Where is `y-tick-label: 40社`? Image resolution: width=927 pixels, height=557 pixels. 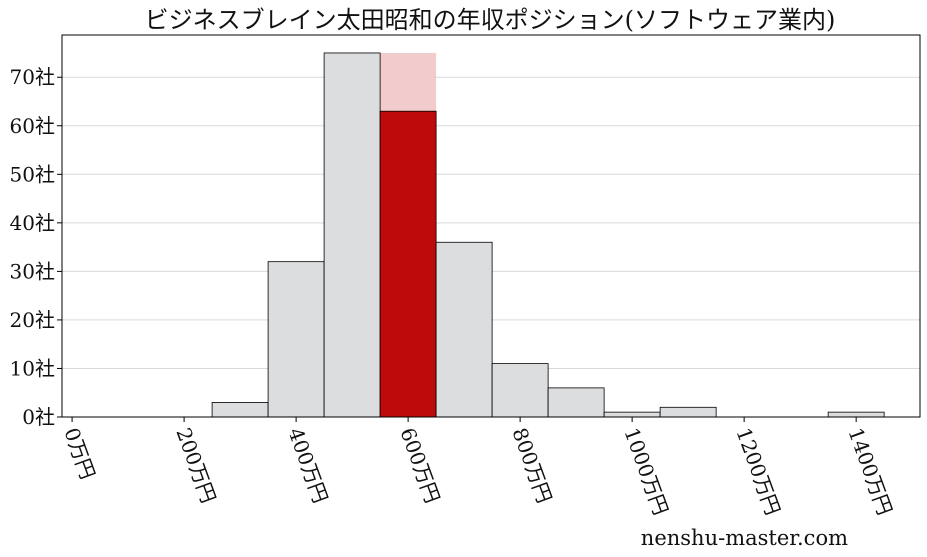
y-tick-label: 40社 is located at coordinates (32, 223).